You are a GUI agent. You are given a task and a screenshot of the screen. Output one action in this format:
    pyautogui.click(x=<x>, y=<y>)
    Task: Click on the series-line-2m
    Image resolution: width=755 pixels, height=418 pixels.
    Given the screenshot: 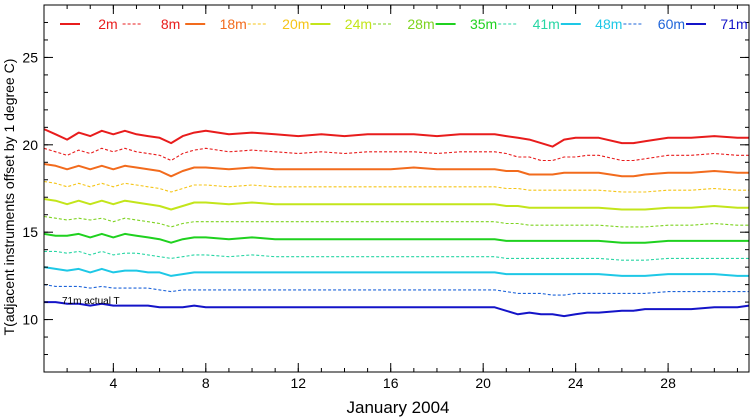 What is the action you would take?
    pyautogui.click(x=396, y=138)
    